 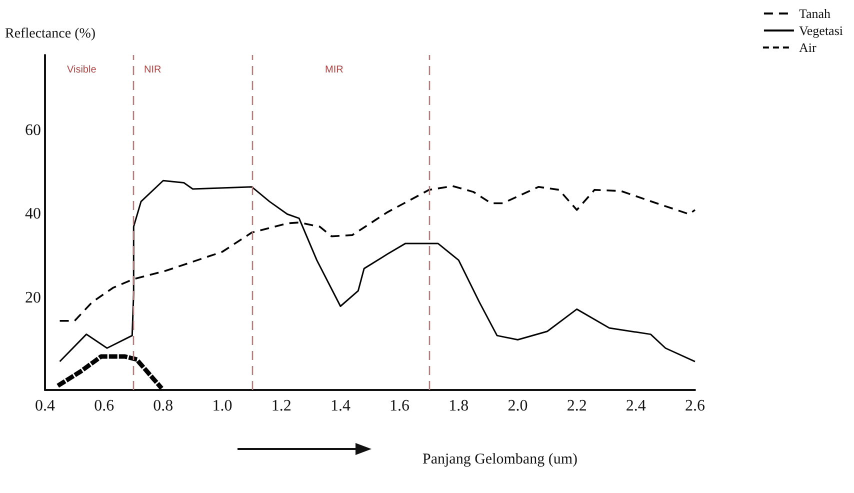 I want to click on legend-label: Tanah, so click(x=815, y=13).